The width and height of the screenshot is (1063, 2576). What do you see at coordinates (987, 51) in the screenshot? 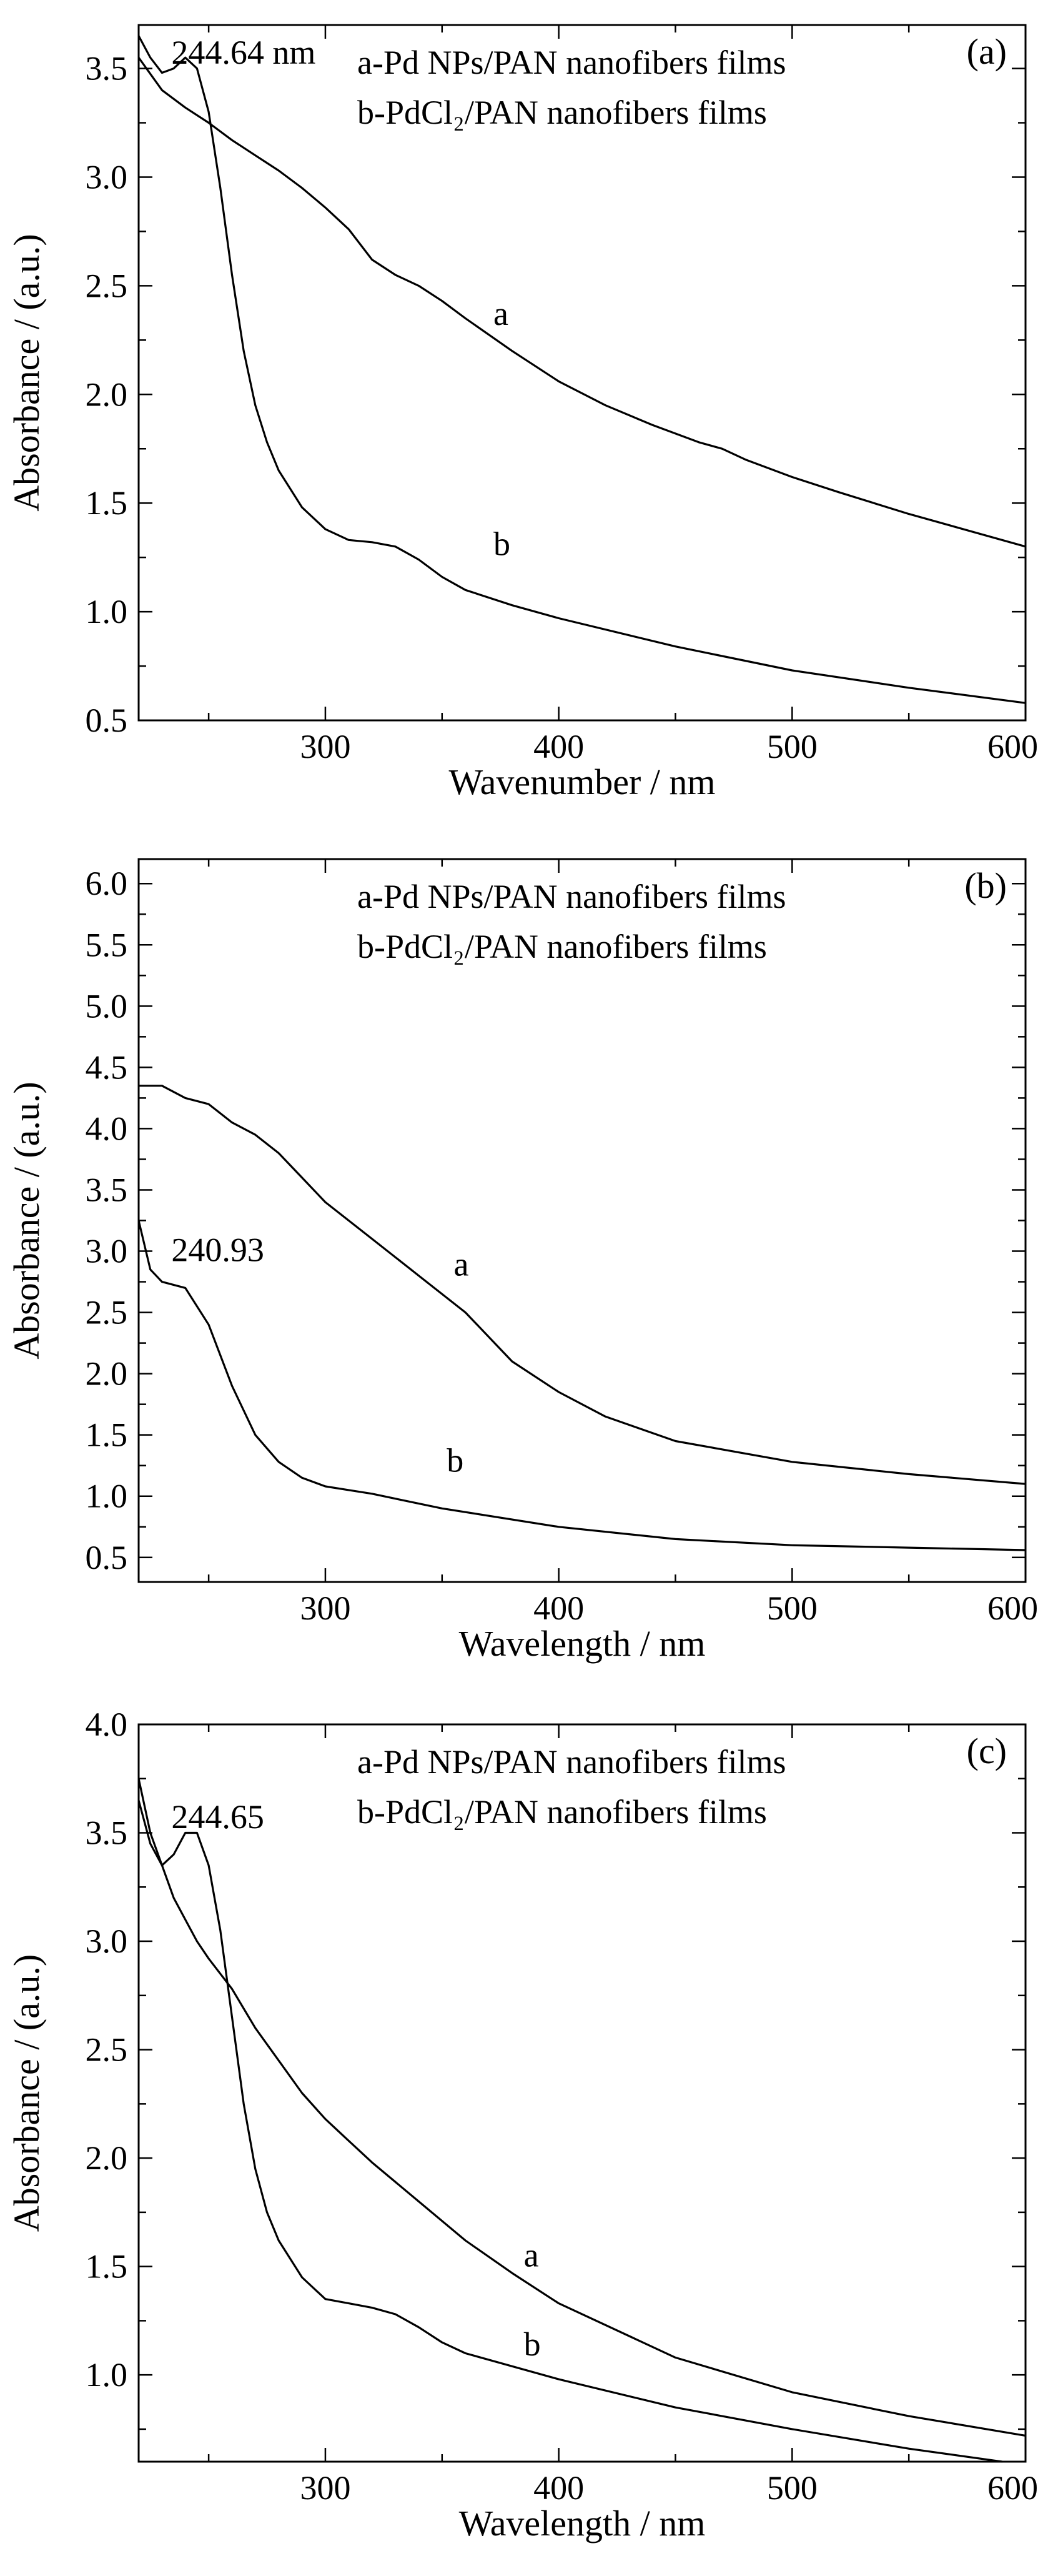
I see `panel-label: (a)` at bounding box center [987, 51].